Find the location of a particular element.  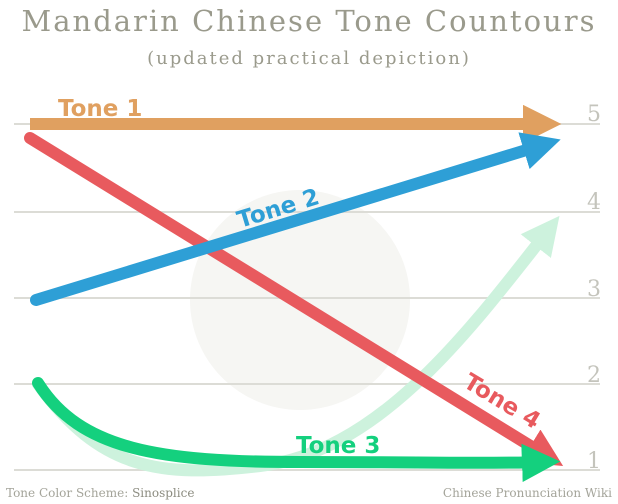

tone-1-label: Tone 1 is located at coordinates (100, 109).